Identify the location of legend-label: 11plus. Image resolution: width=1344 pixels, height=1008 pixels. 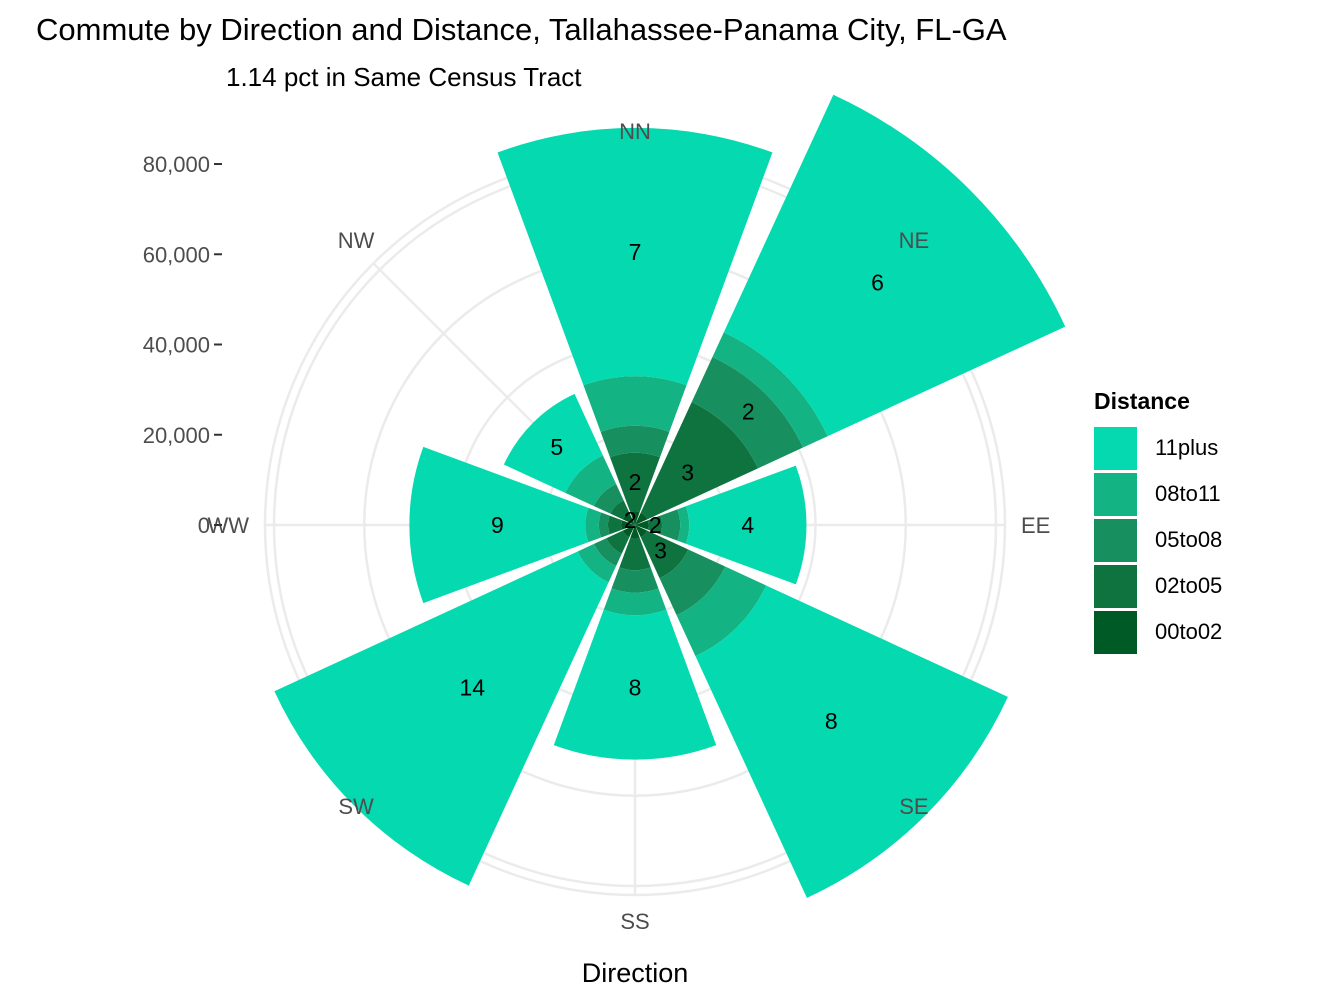
(1187, 447).